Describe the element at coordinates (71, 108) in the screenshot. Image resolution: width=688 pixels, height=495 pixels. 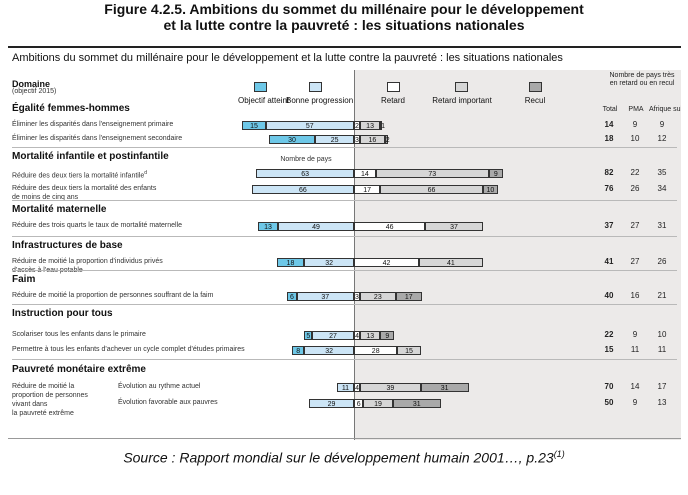
I see `section-title: Égalité femmes-hommes` at that location.